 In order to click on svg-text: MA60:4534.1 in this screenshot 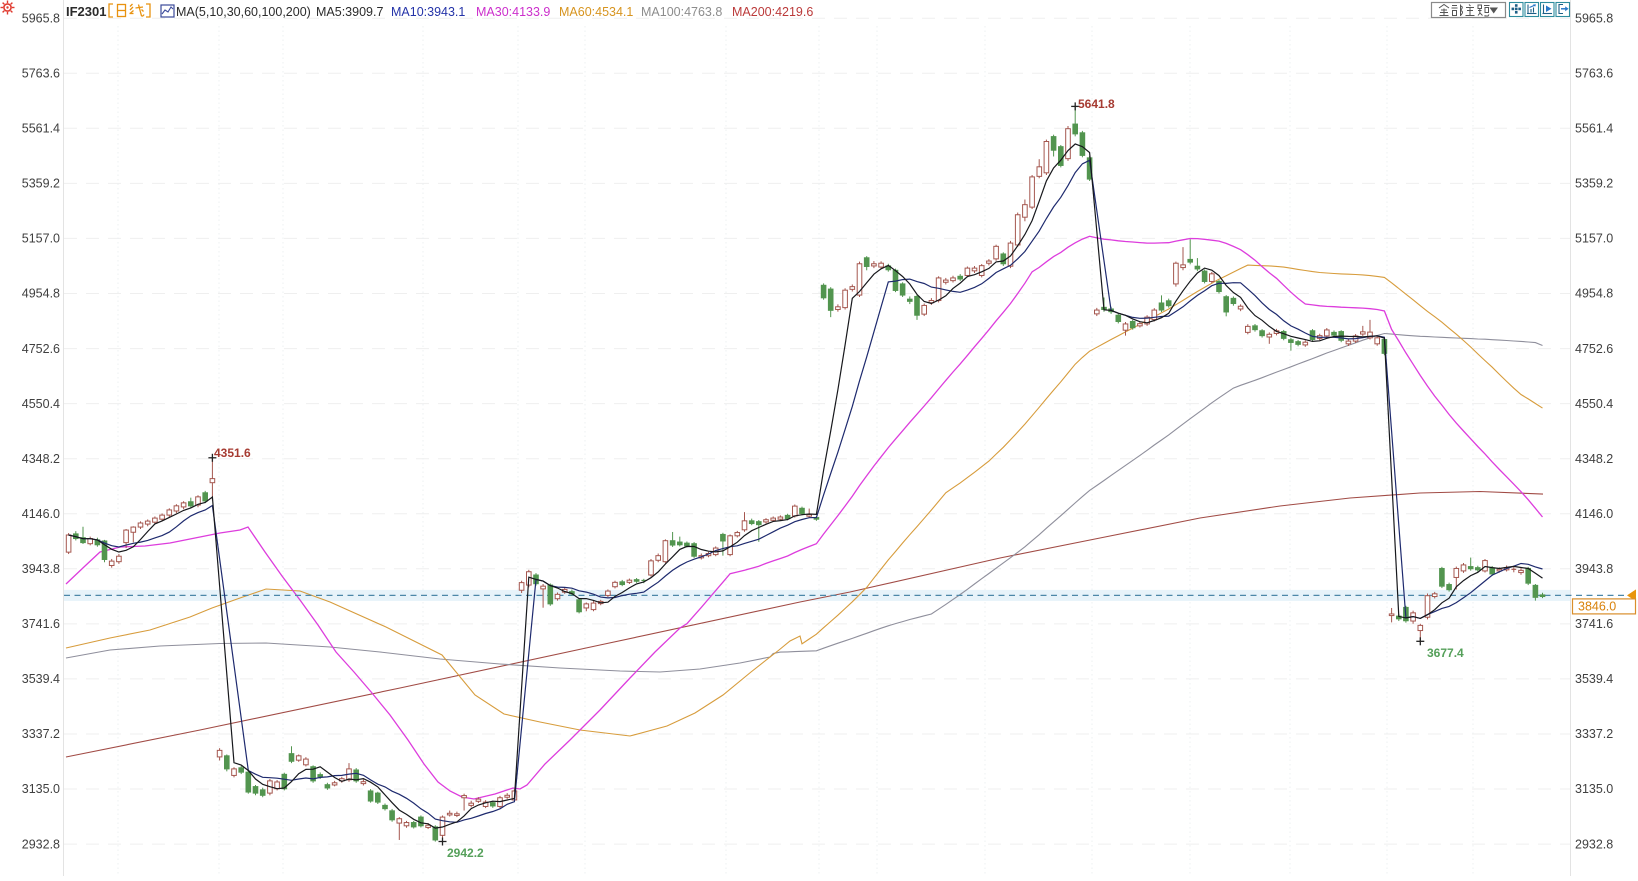, I will do `click(596, 12)`.